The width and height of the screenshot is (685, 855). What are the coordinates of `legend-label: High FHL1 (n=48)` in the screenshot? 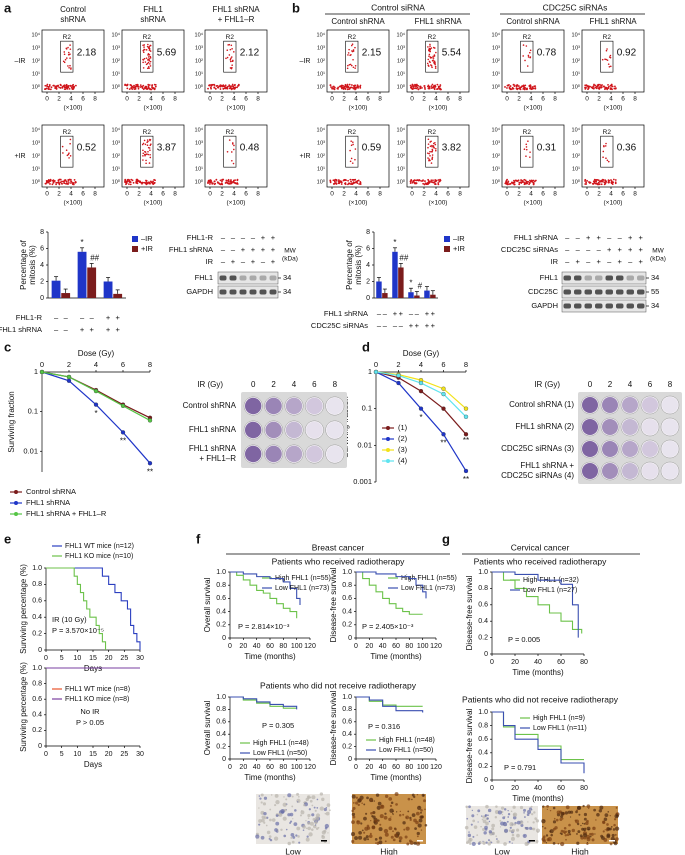 It's located at (407, 740).